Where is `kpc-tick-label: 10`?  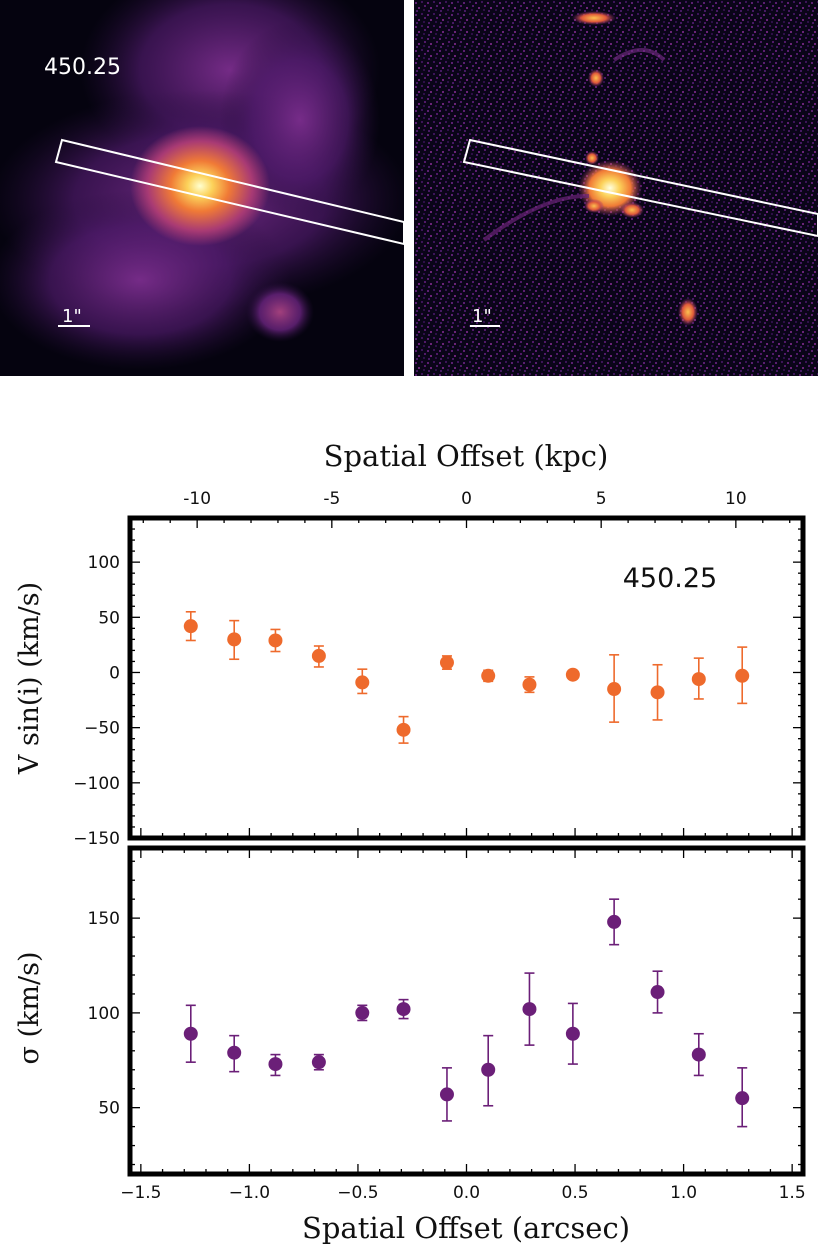 kpc-tick-label: 10 is located at coordinates (736, 499).